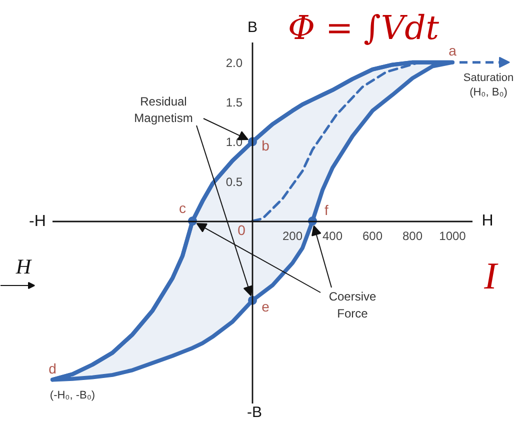 This screenshot has height=424, width=519. I want to click on annotation: b, so click(266, 146).